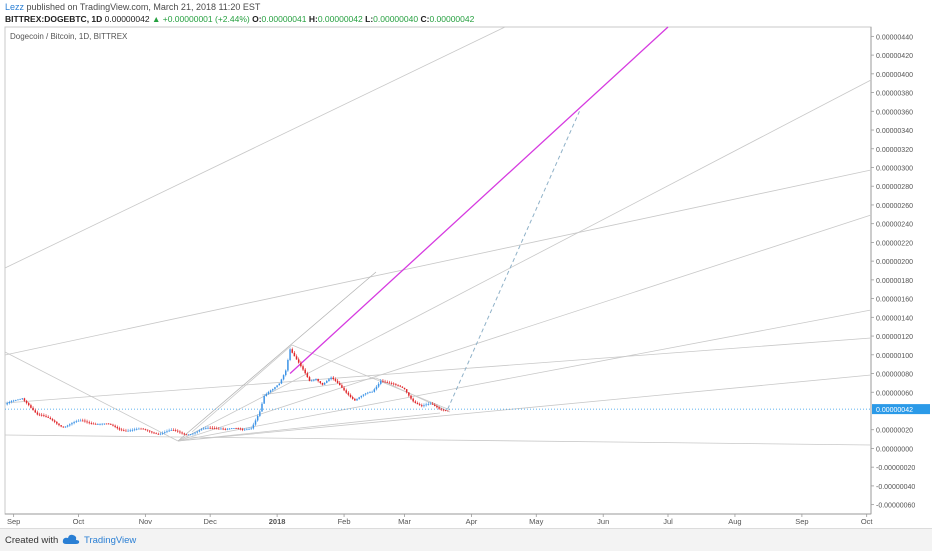  I want to click on price-tick-label-15: 0.00000140, so click(894, 318).